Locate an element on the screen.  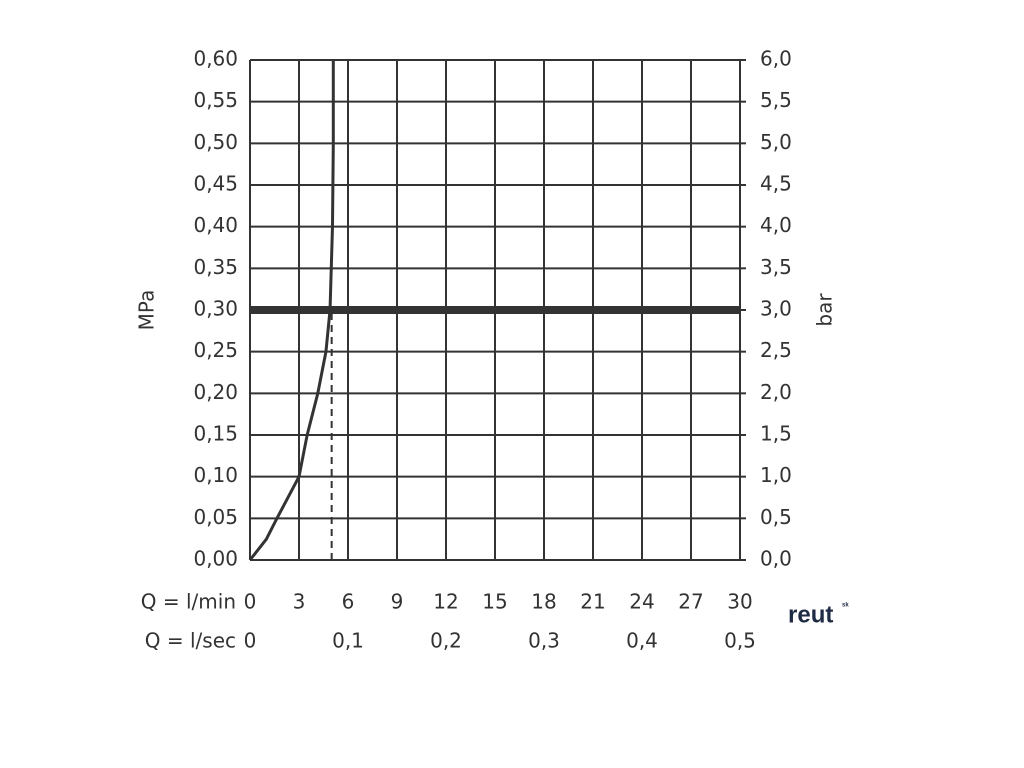
x2-tick-label: 0,1 is located at coordinates (348, 641).